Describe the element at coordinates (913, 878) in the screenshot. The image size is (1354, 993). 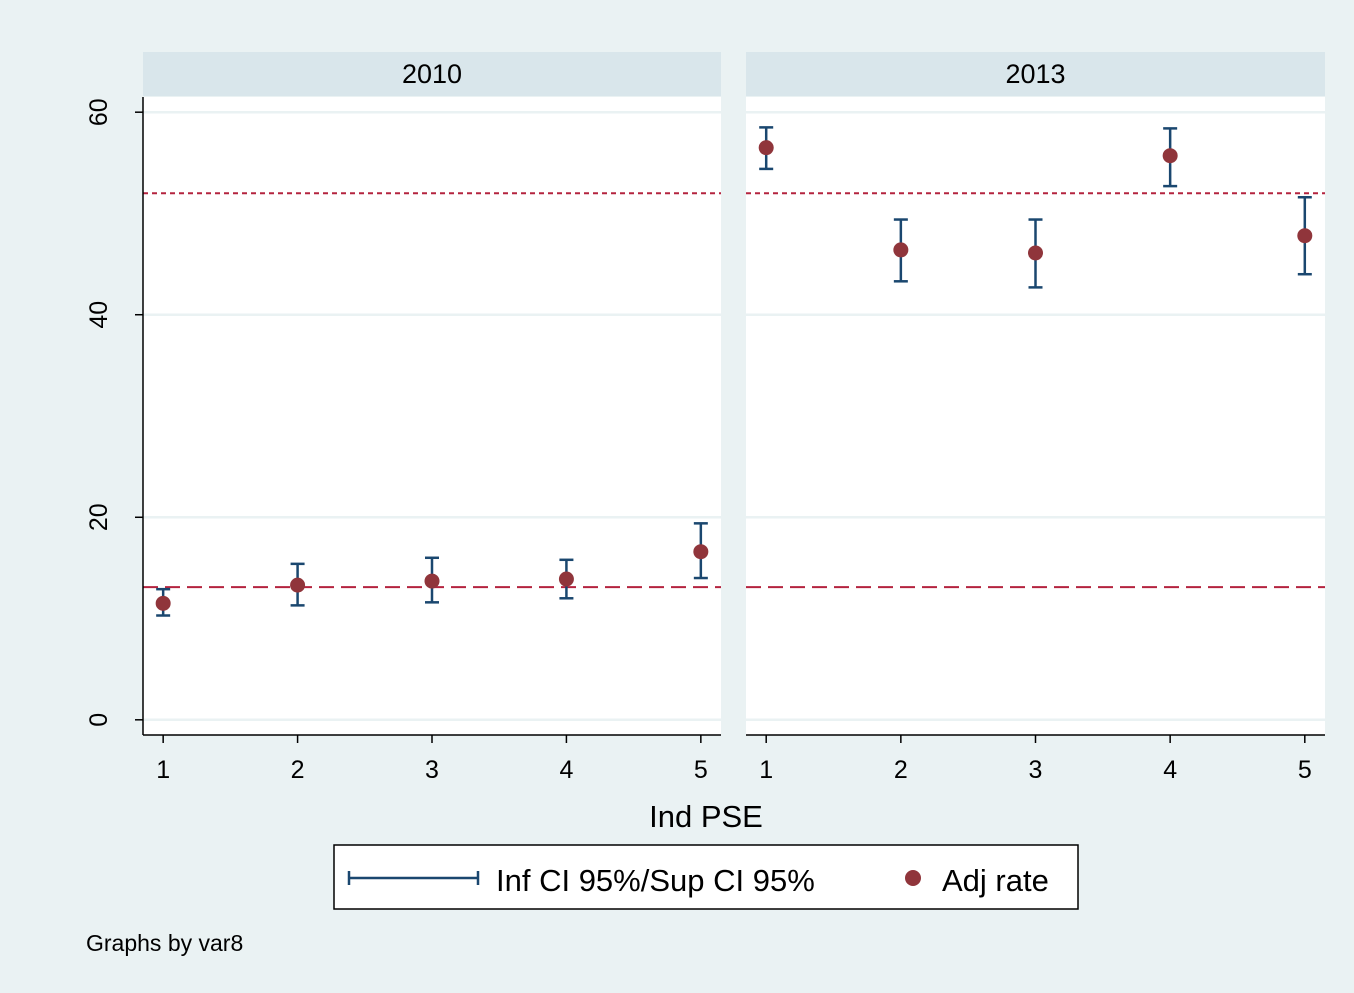
I see `legend-marker` at that location.